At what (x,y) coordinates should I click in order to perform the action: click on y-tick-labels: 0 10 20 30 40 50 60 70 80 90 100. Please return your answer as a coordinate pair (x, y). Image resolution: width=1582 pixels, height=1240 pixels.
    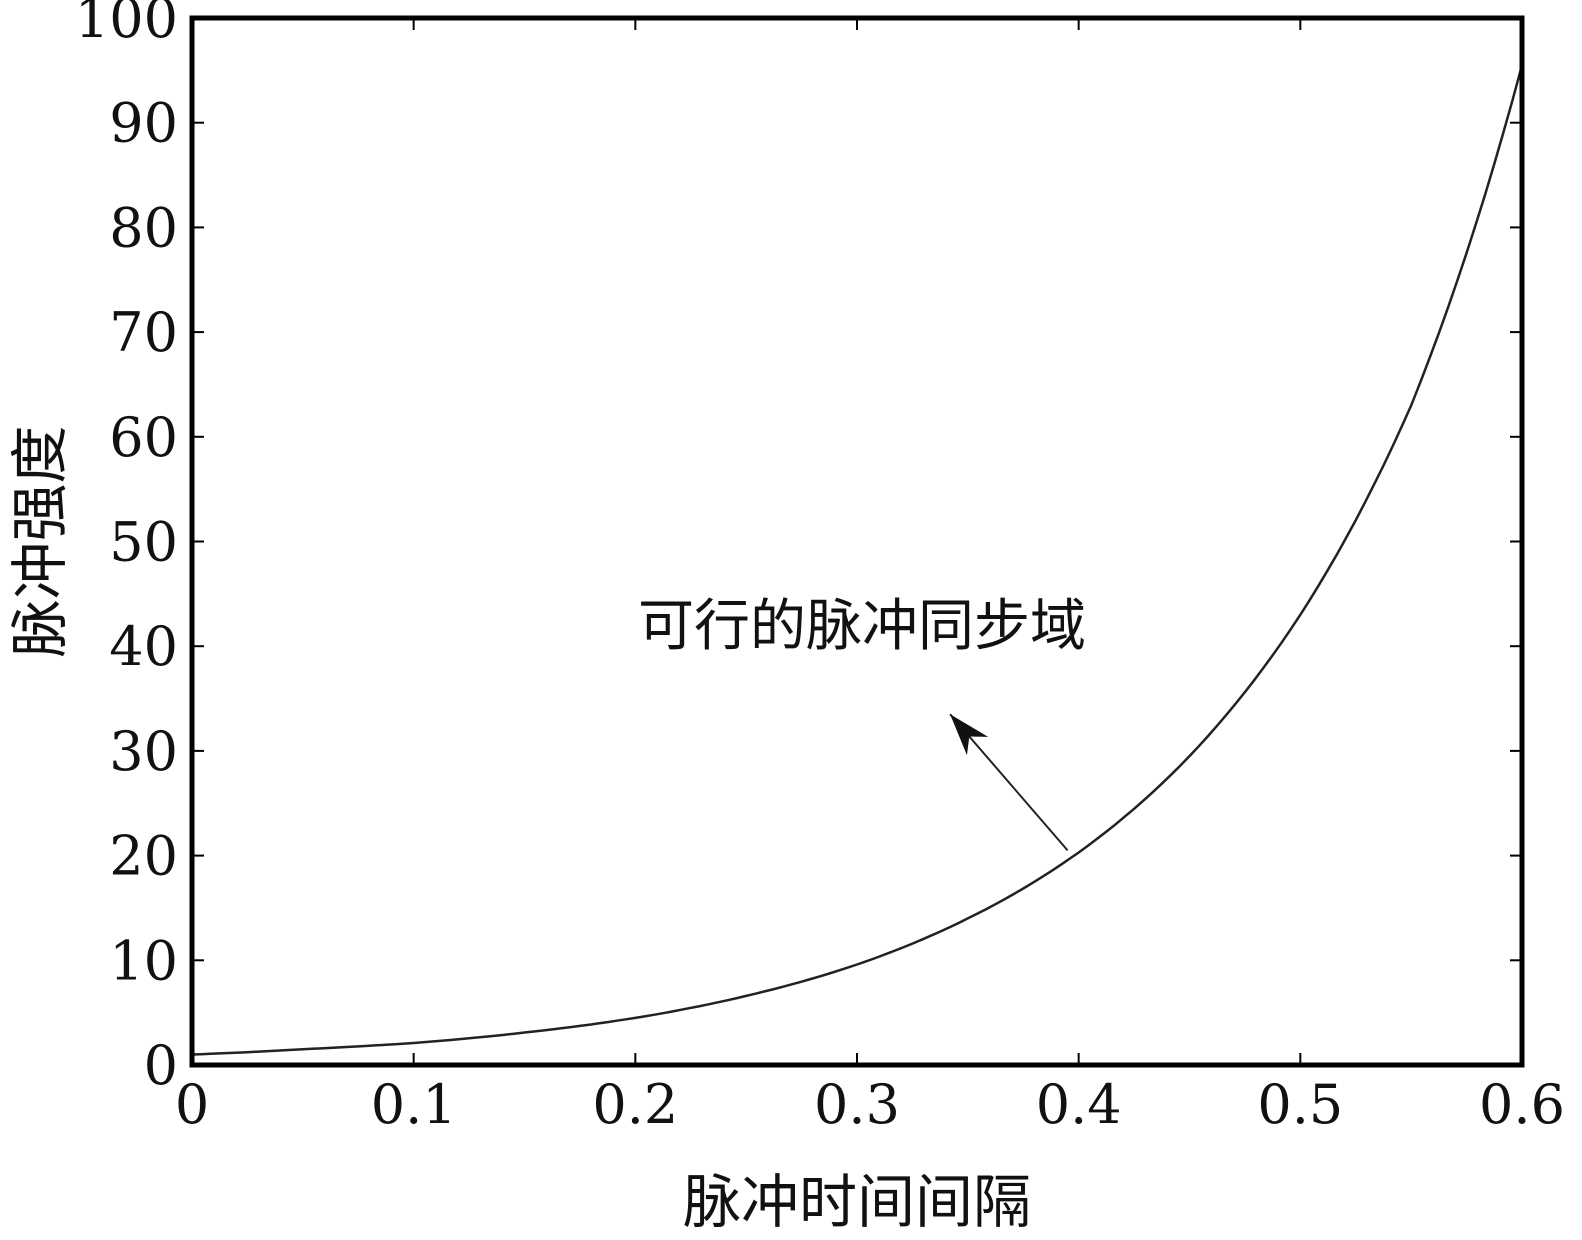
    Looking at the image, I should click on (126, 548).